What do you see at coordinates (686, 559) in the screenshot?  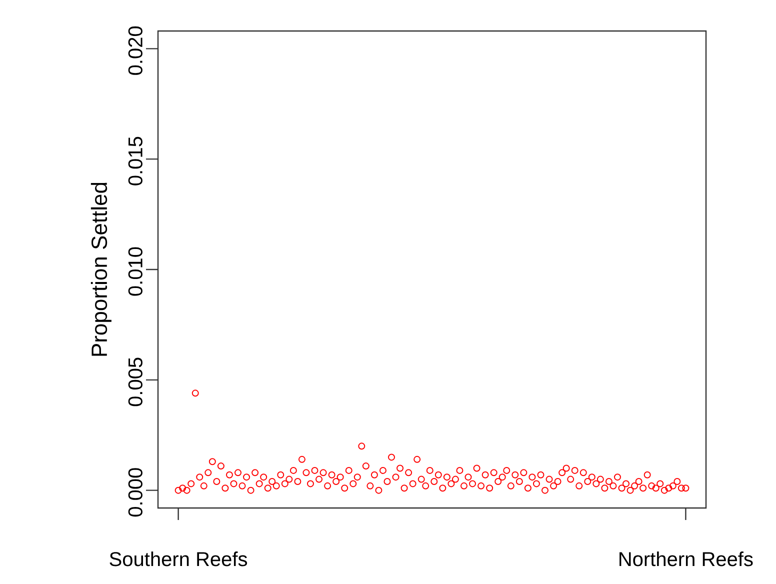 I see `x-tick-label: Northern Reefs` at bounding box center [686, 559].